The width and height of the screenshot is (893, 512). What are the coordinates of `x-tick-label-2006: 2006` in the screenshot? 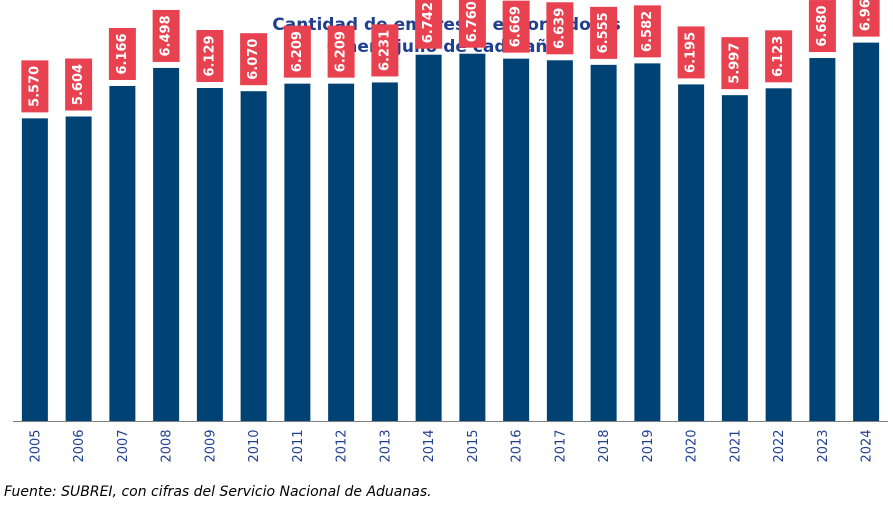 It's located at (79, 445).